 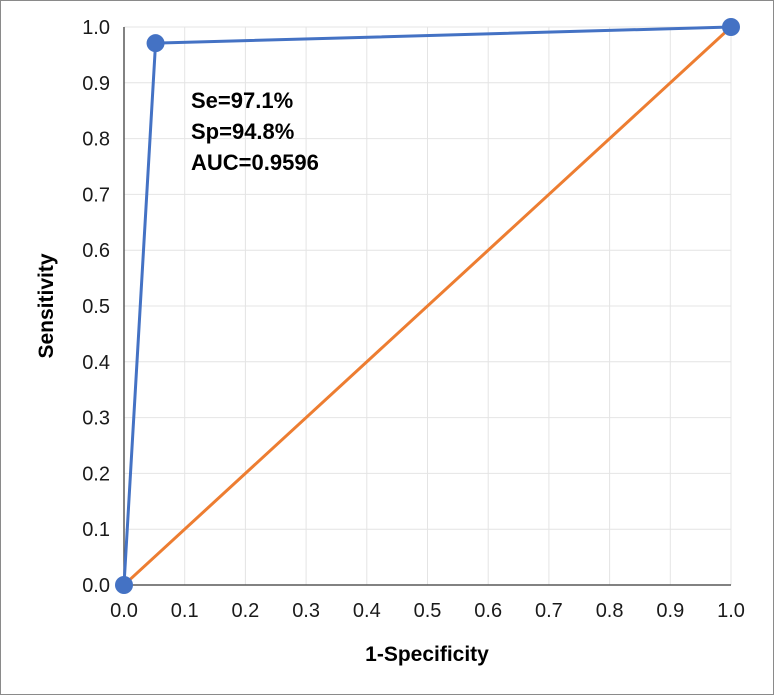 What do you see at coordinates (488, 611) in the screenshot?
I see `x-tick-label: 0.6` at bounding box center [488, 611].